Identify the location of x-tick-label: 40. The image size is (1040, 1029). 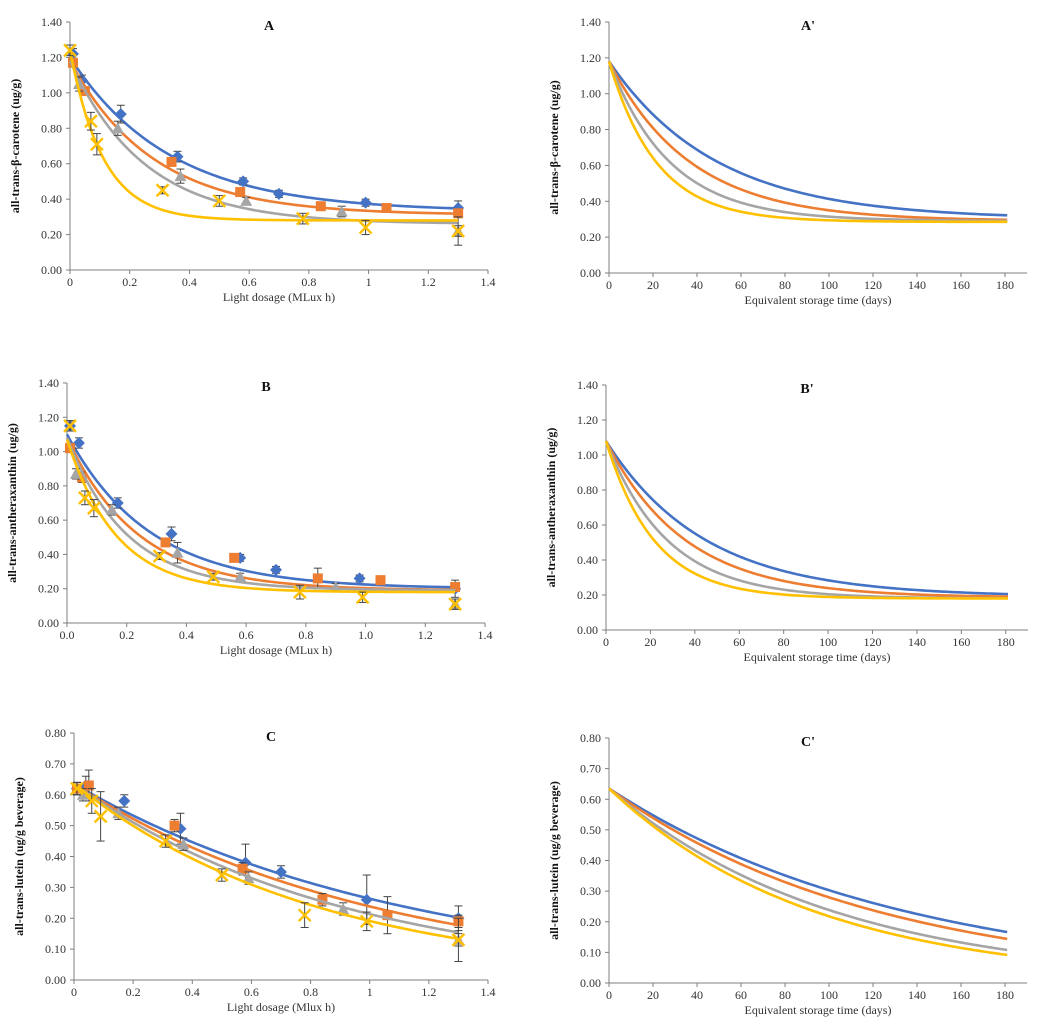
(697, 285).